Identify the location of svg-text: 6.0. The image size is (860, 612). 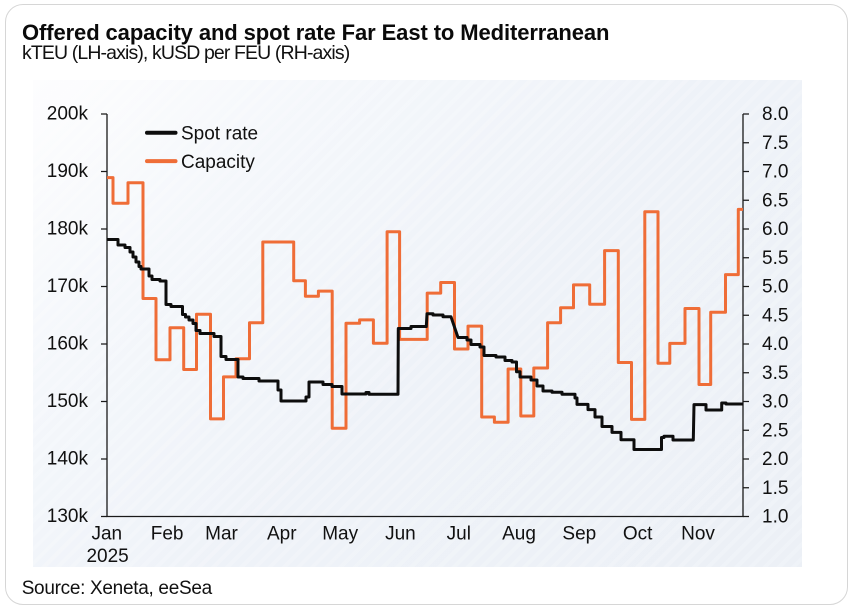
(775, 229).